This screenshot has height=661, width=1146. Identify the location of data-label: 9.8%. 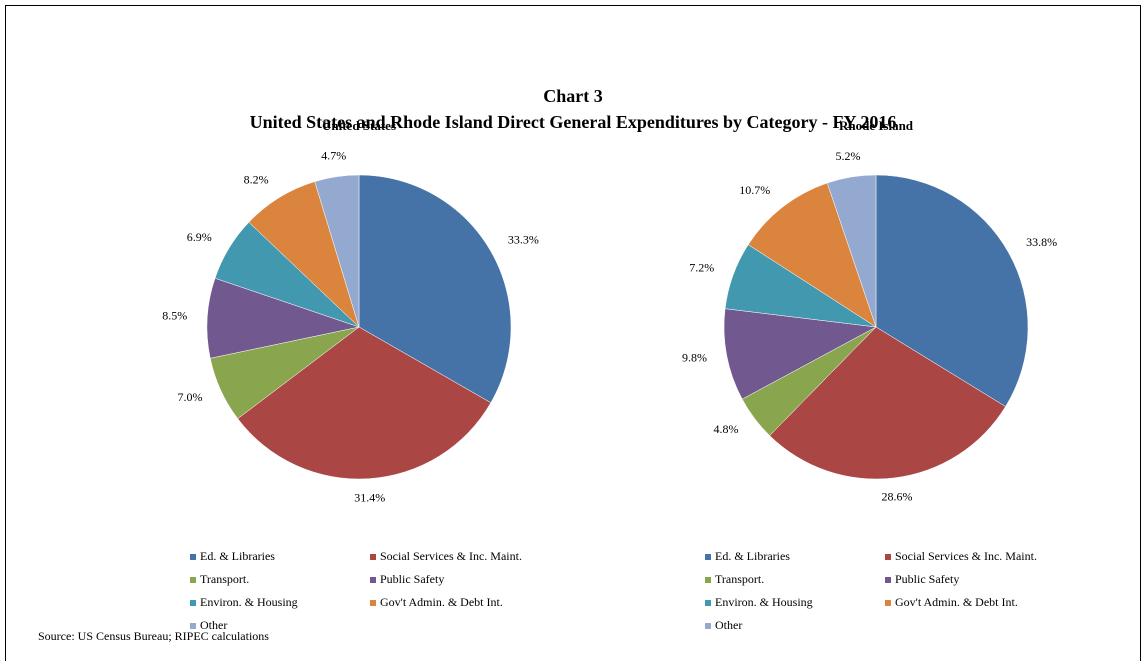
(694, 358).